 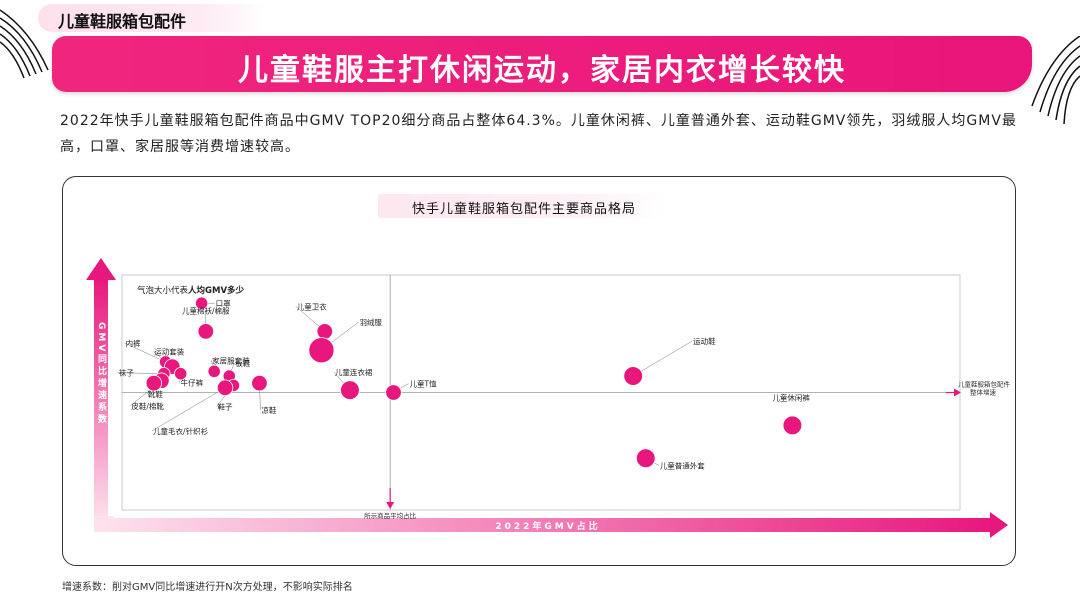 I want to click on bubble-label-5: 袜子, so click(x=126, y=373).